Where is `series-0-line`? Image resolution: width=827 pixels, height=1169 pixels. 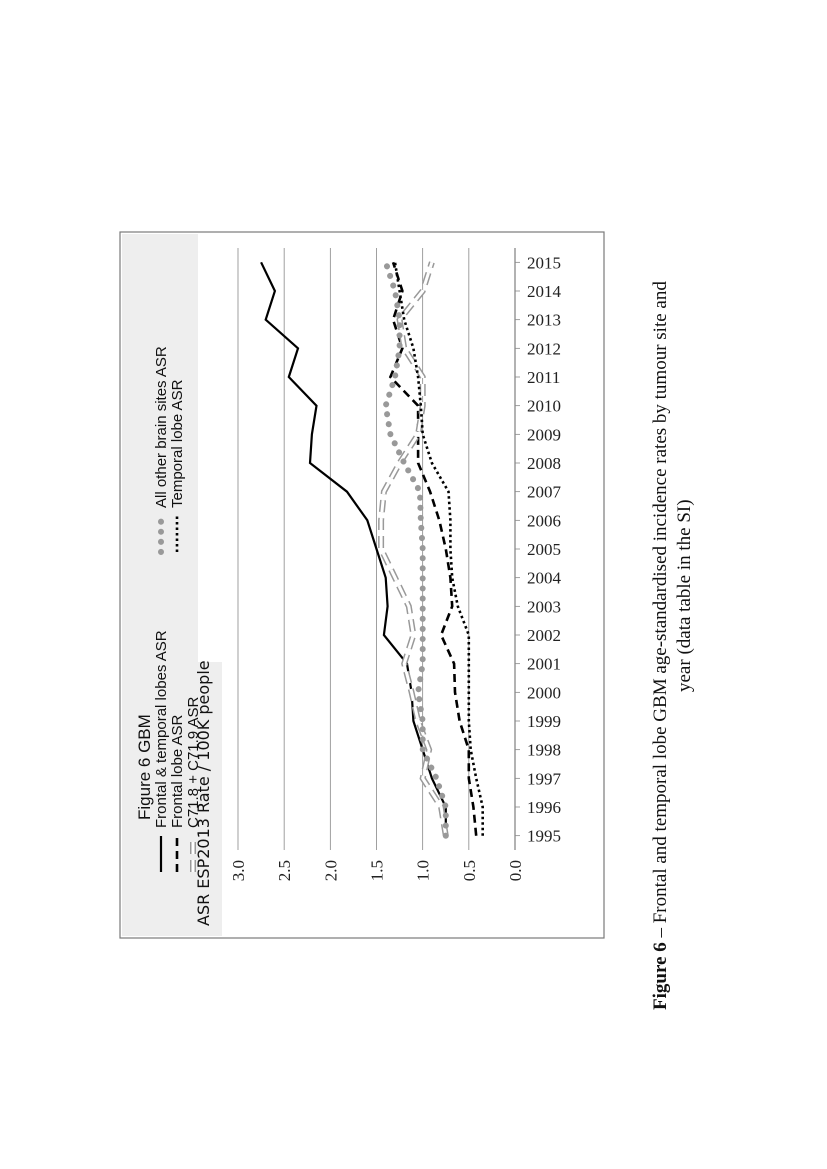
series-0-line is located at coordinates (353, 548).